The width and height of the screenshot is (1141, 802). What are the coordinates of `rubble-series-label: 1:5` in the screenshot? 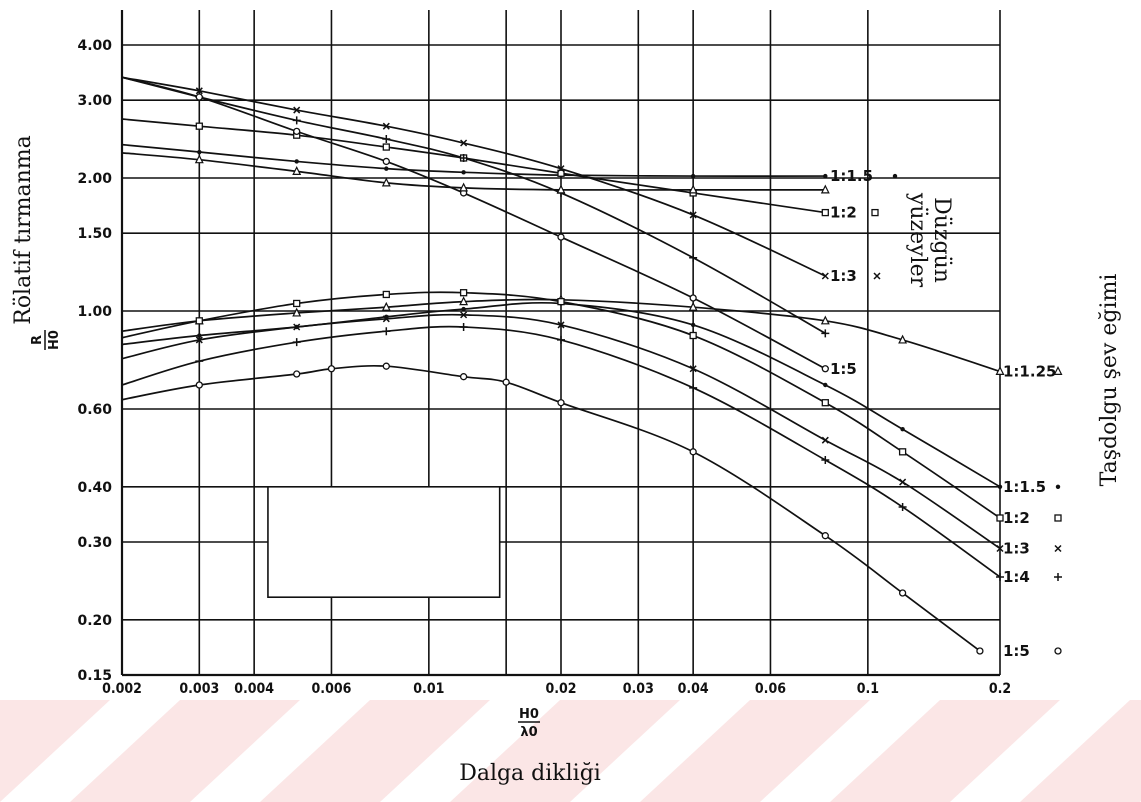 It's located at (1016, 651).